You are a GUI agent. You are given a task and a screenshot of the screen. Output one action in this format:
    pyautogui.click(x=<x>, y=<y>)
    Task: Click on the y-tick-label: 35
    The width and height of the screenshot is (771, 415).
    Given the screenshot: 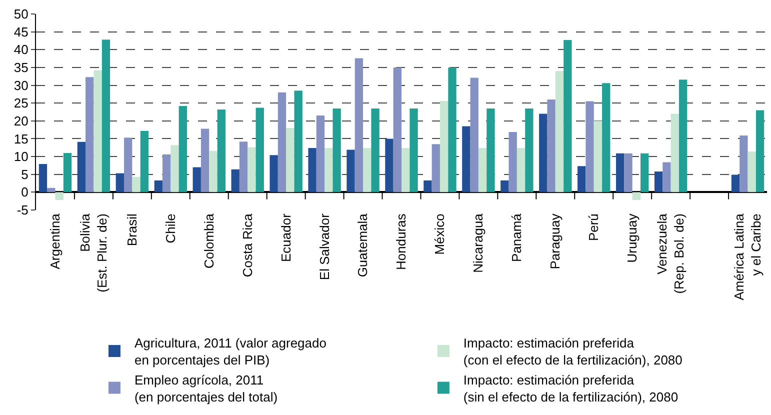 What is the action you would take?
    pyautogui.click(x=21, y=67)
    